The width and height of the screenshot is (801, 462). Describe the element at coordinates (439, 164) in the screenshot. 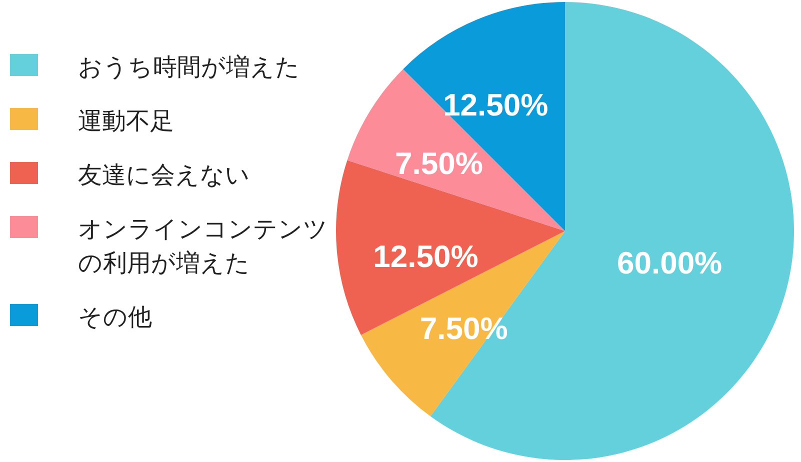

I see `data-label: 7.50%` at that location.